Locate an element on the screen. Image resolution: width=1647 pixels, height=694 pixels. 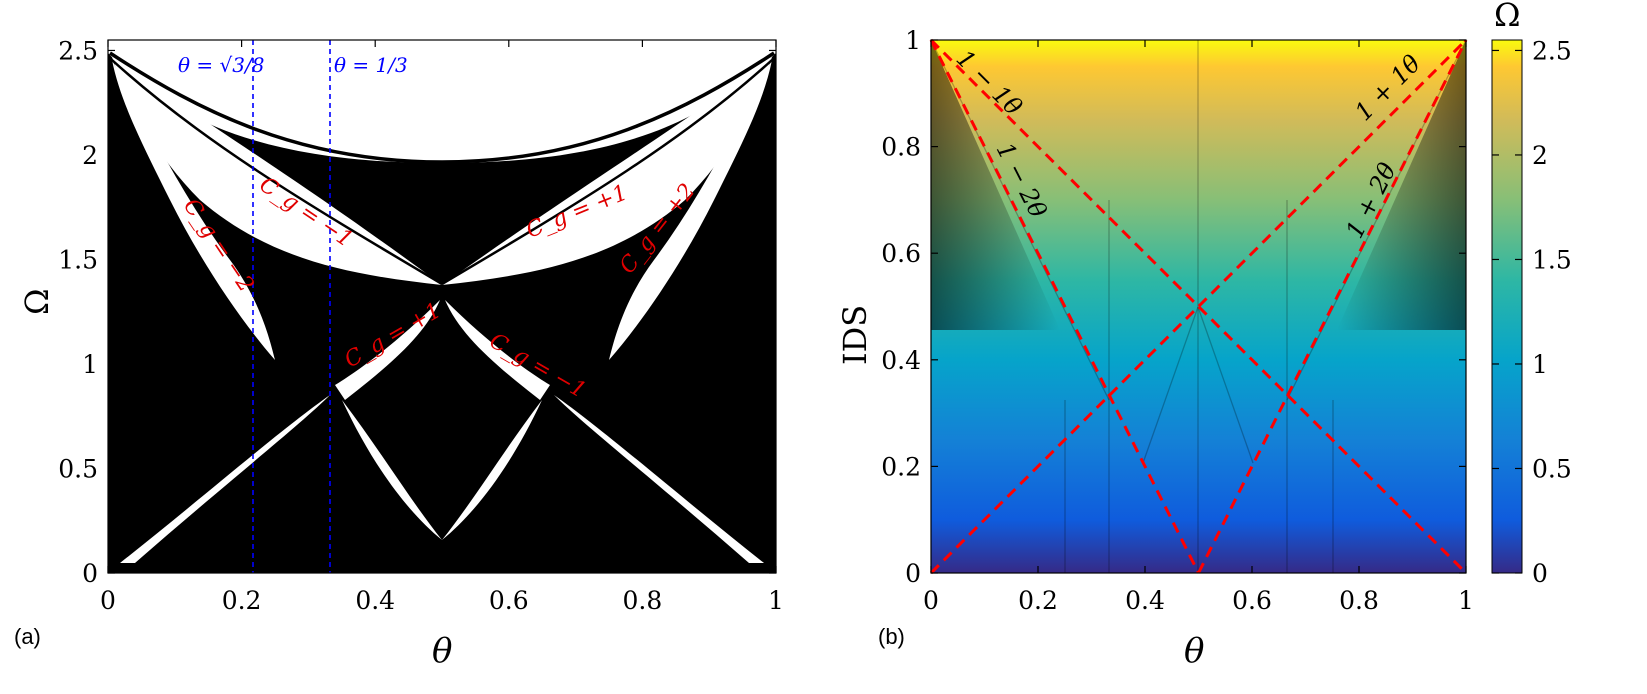
gap-left-lower-wing is located at coordinates (392, 470).